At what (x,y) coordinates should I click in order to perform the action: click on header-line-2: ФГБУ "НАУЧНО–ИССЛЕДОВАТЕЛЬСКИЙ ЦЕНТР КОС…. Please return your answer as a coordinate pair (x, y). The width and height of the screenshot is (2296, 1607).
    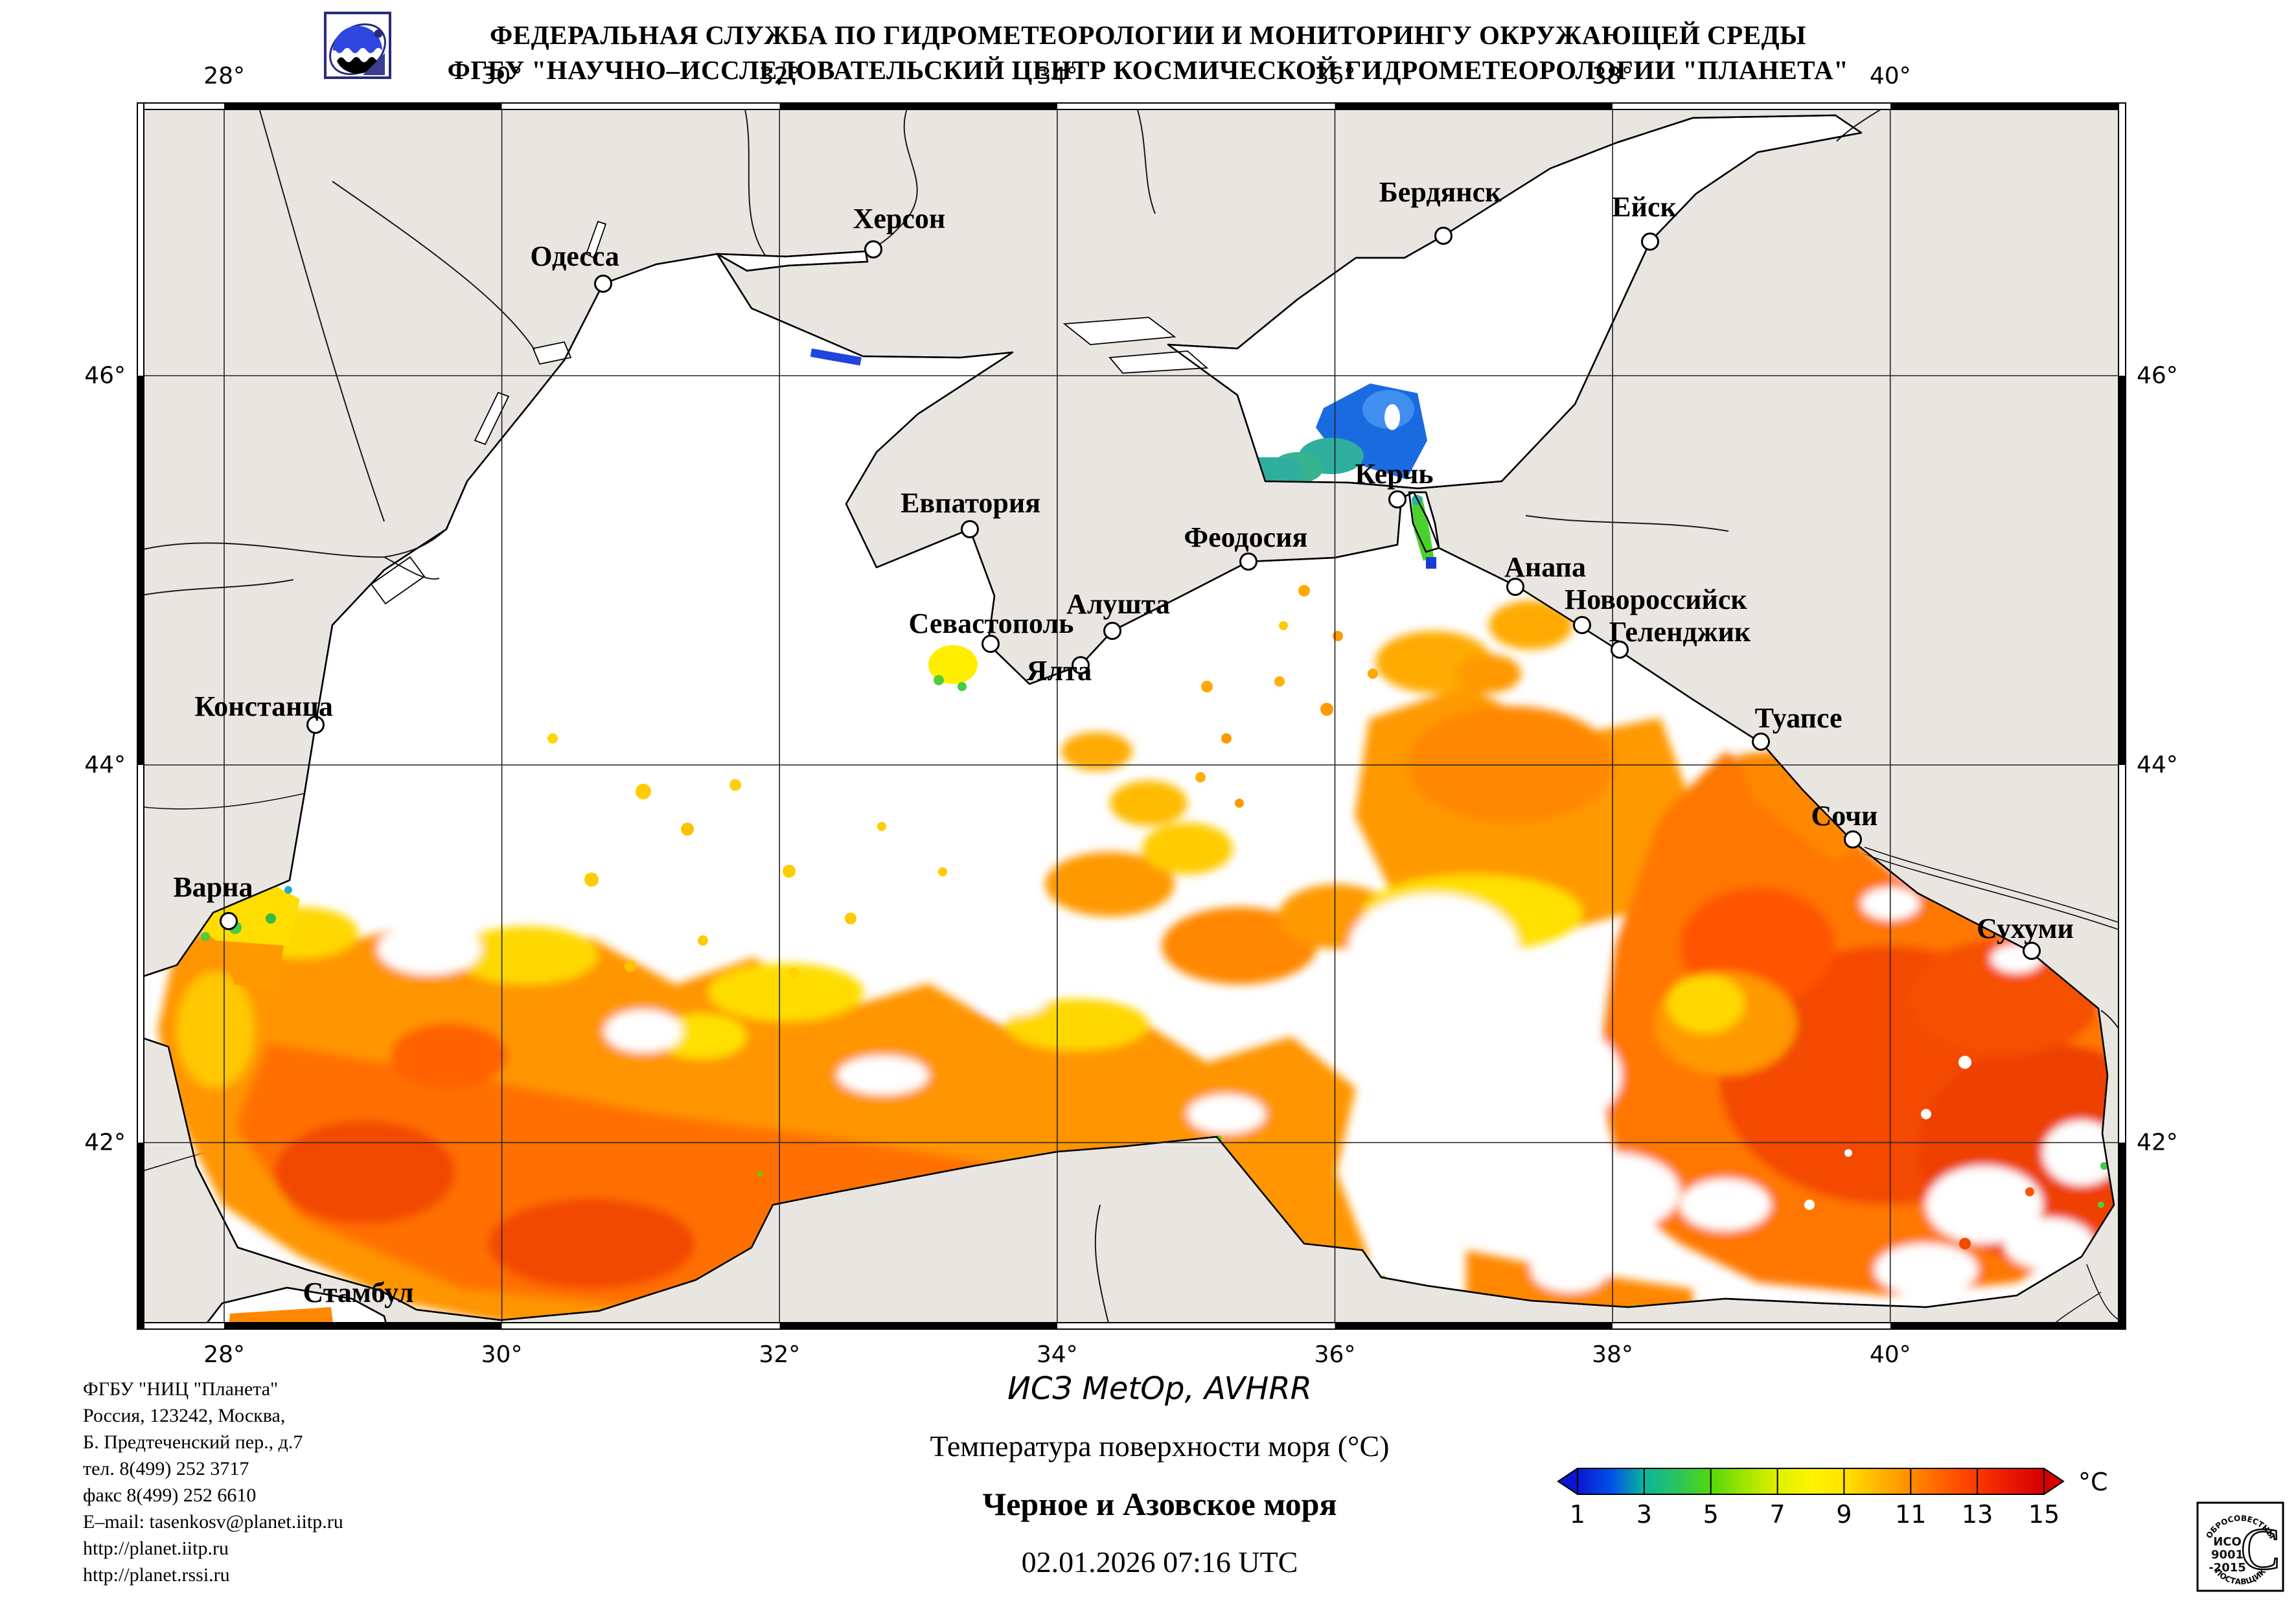
    Looking at the image, I should click on (1148, 70).